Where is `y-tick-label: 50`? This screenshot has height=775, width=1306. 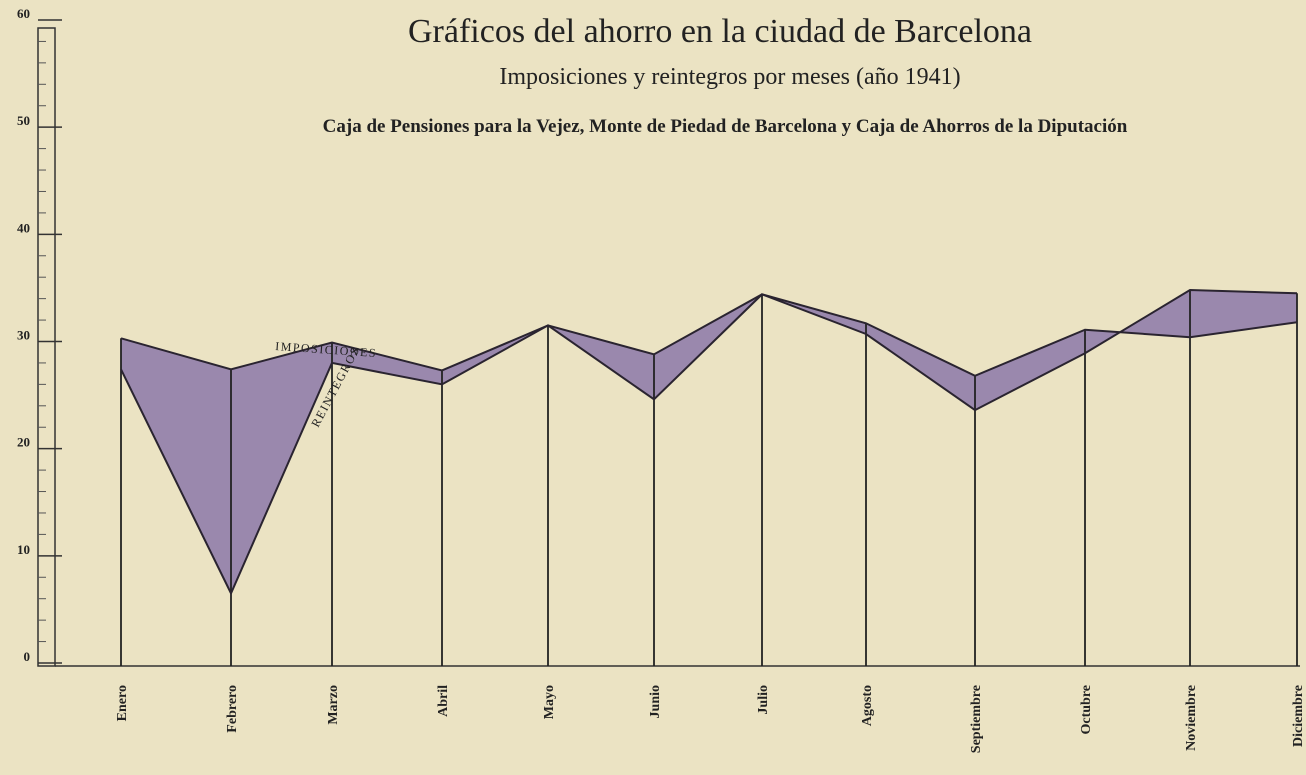
y-tick-label: 50 is located at coordinates (23, 120).